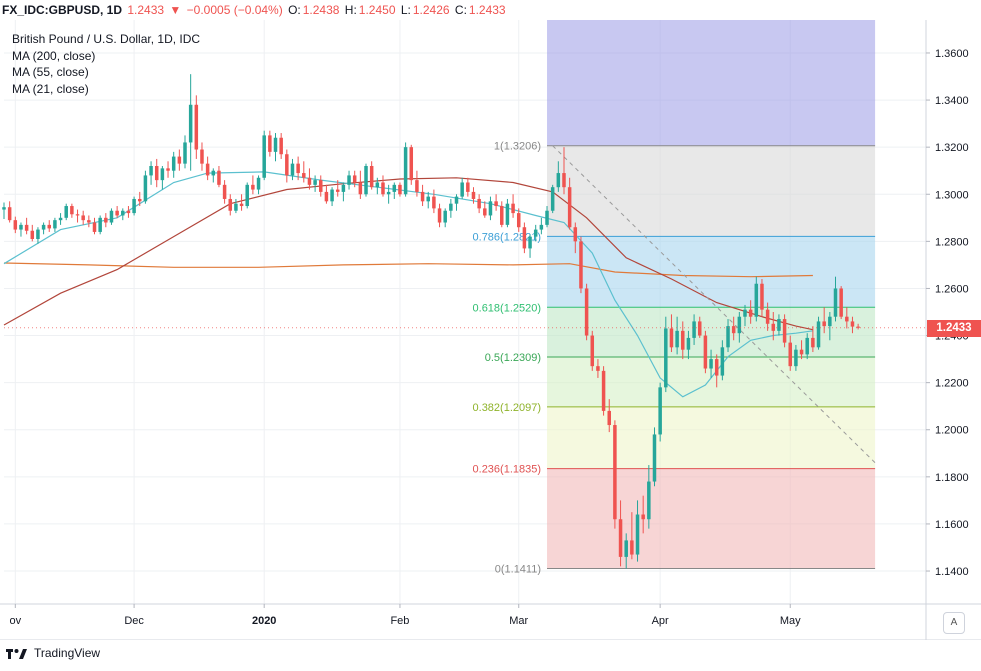  What do you see at coordinates (405, 10) in the screenshot?
I see `low-label: L:` at bounding box center [405, 10].